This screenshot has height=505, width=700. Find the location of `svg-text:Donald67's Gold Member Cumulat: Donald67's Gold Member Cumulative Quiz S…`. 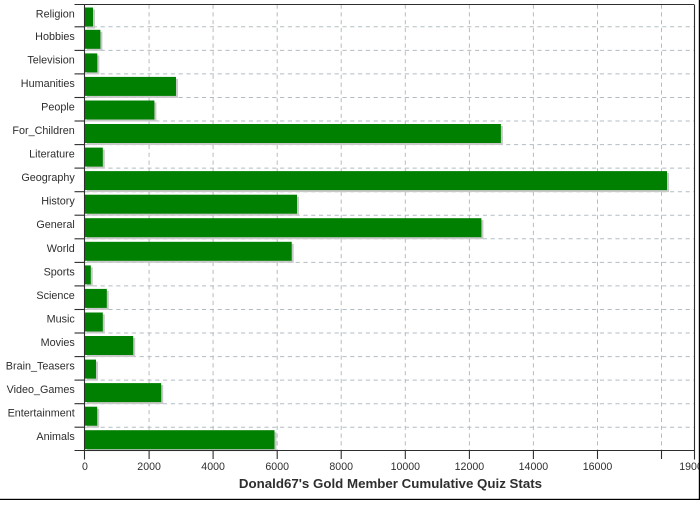

svg-text:Donald67's Gold Member Cumulat: Donald67's Gold Member Cumulative Quiz S… is located at coordinates (390, 483).